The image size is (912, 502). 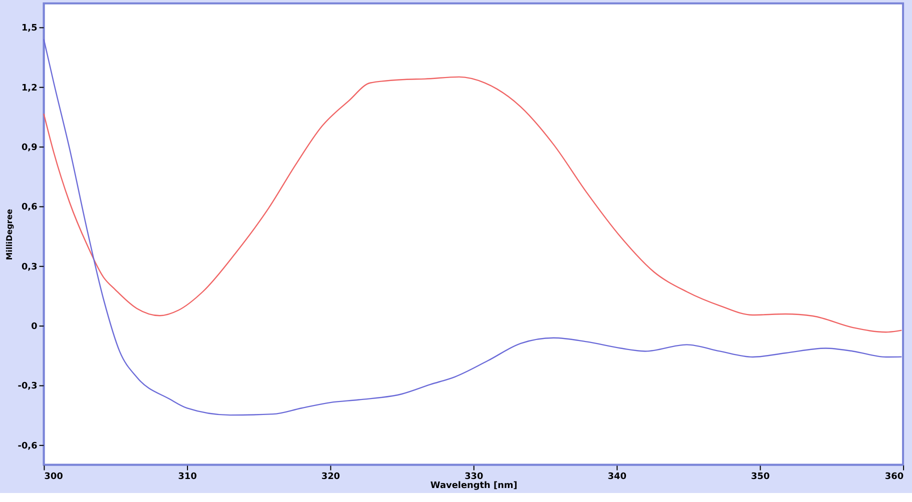 I want to click on y-tick-label: -0,6, so click(x=28, y=446).